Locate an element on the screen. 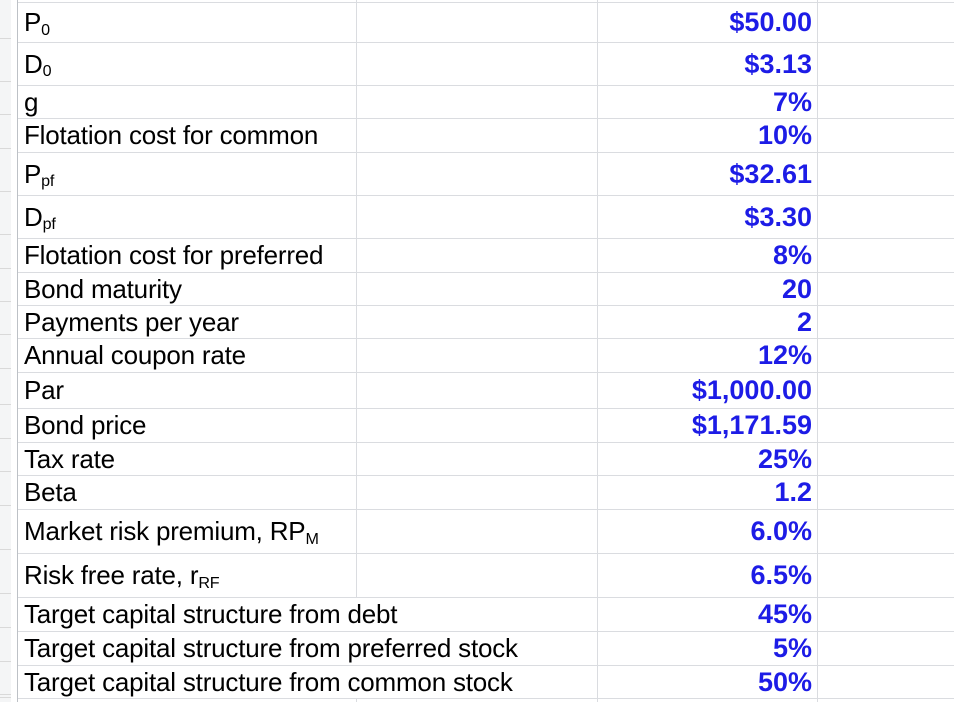  label-cell: Target capital structure from debt is located at coordinates (207, 614).